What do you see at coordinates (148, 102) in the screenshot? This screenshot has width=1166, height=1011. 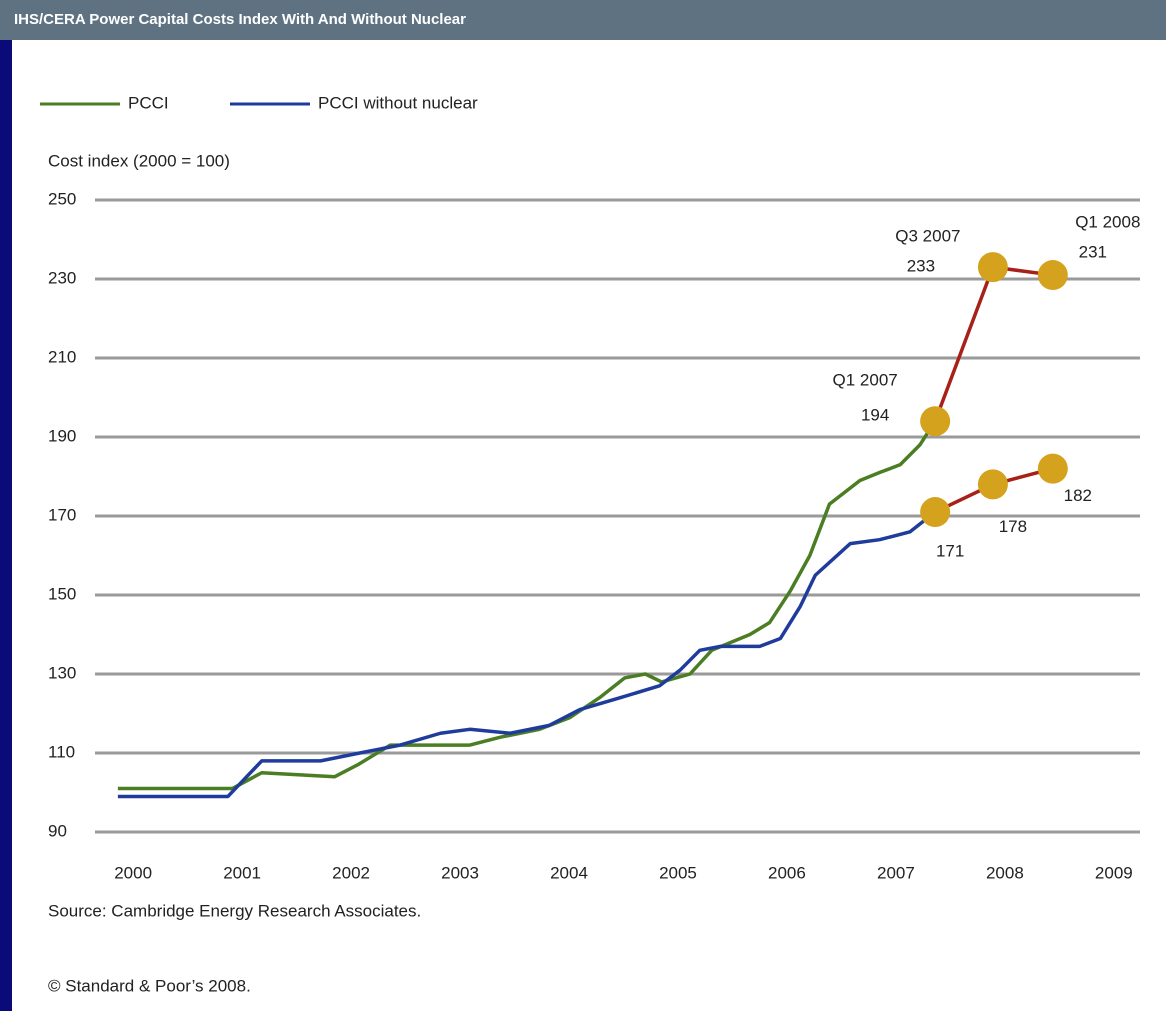 I see `legend-label: PCCI` at bounding box center [148, 102].